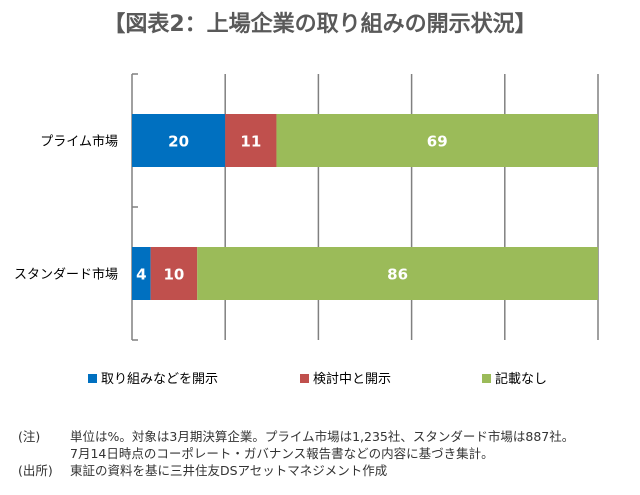 This screenshot has width=640, height=495. I want to click on legend-label: 記載なし, so click(521, 379).